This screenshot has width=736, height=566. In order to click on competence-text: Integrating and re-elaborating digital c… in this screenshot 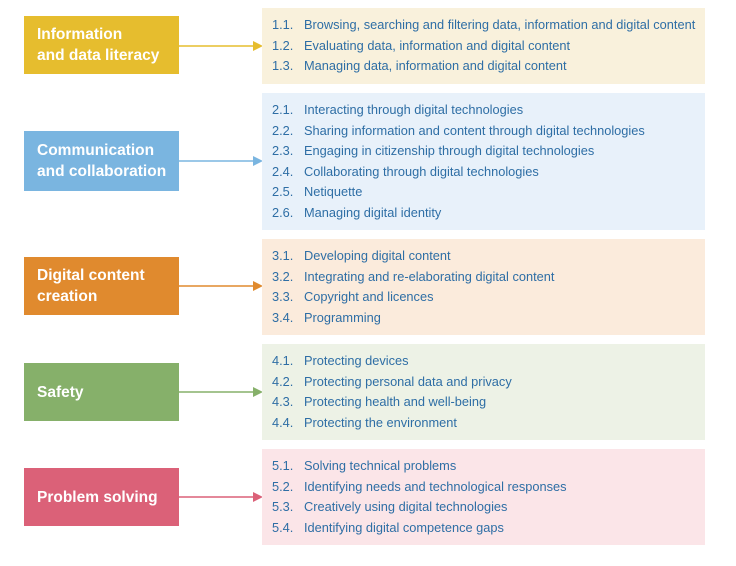, I will do `click(429, 276)`.